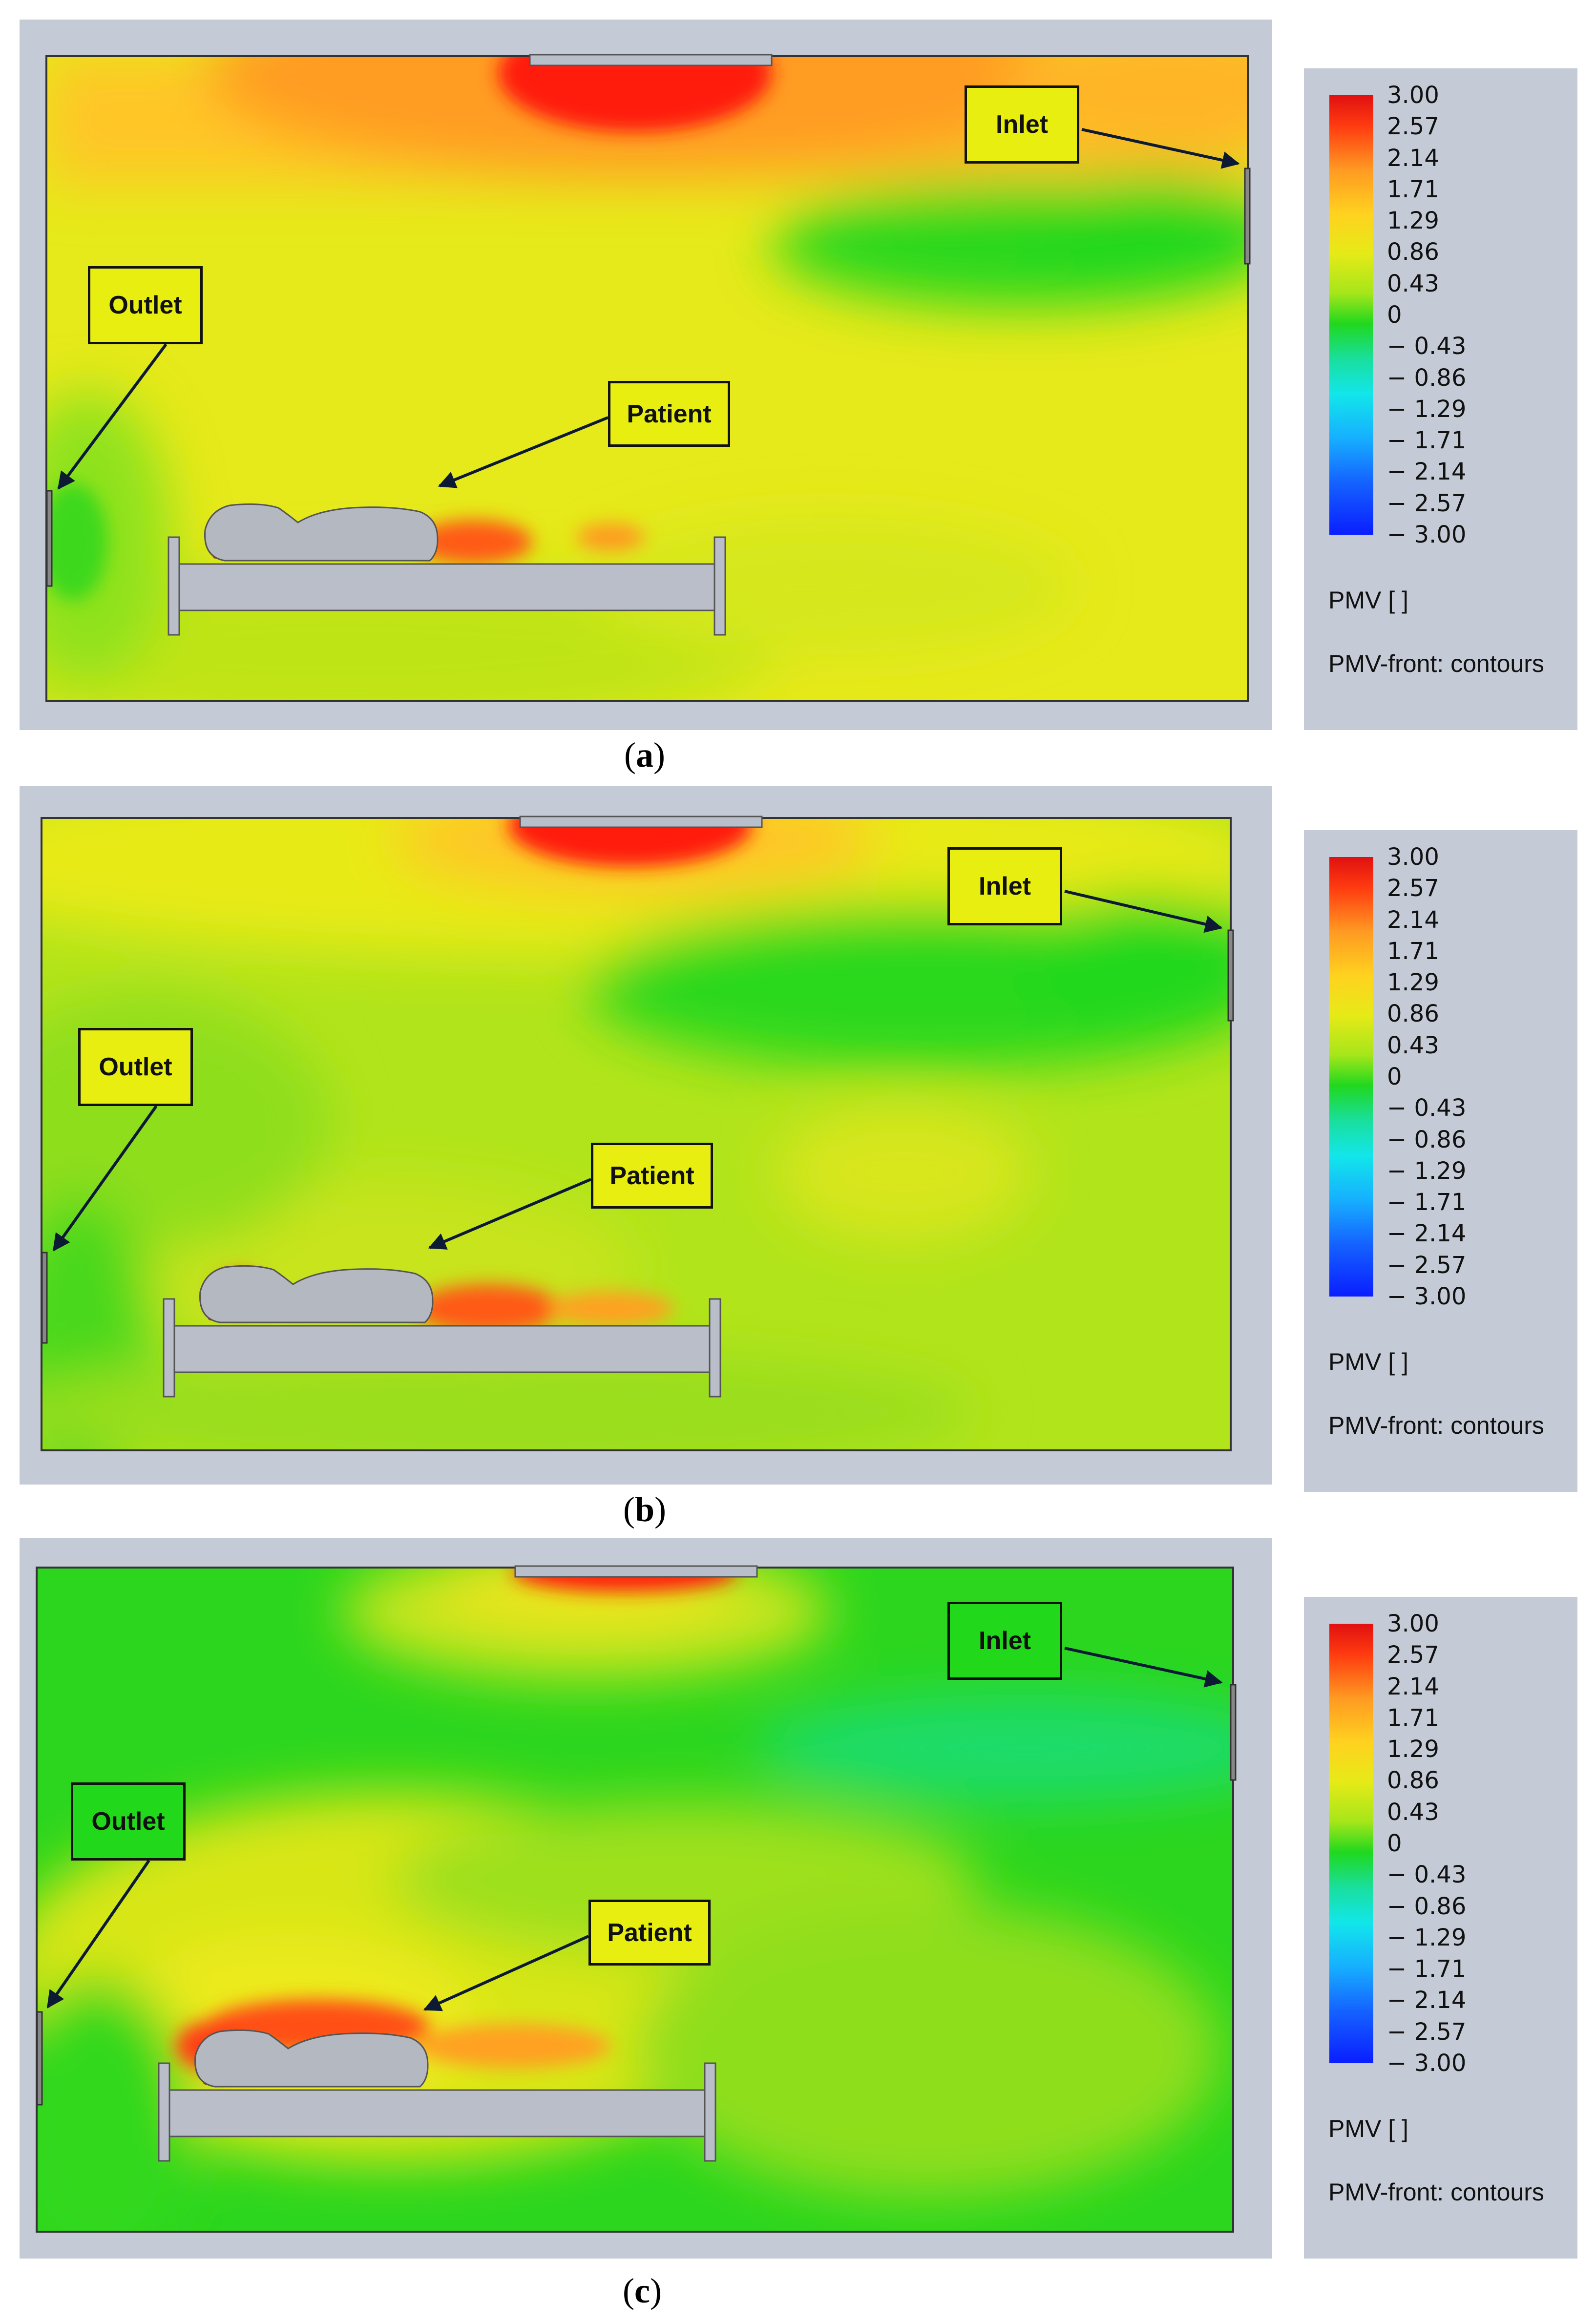 The width and height of the screenshot is (1596, 2323). Describe the element at coordinates (49, 538) in the screenshot. I see `outlet-vent` at that location.